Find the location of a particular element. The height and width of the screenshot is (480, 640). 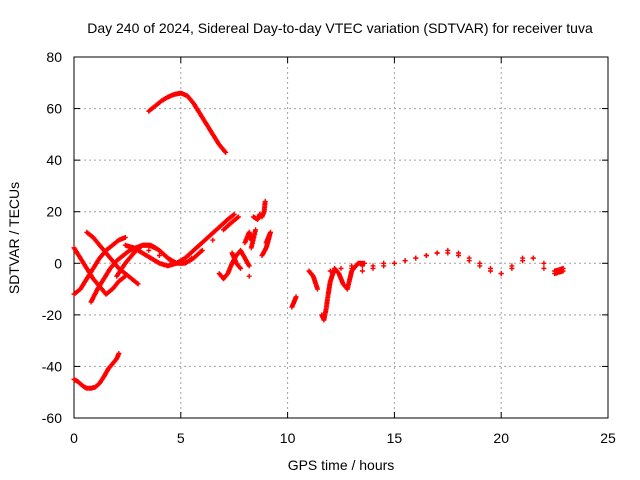

y-tick-label: 60 is located at coordinates (54, 109).